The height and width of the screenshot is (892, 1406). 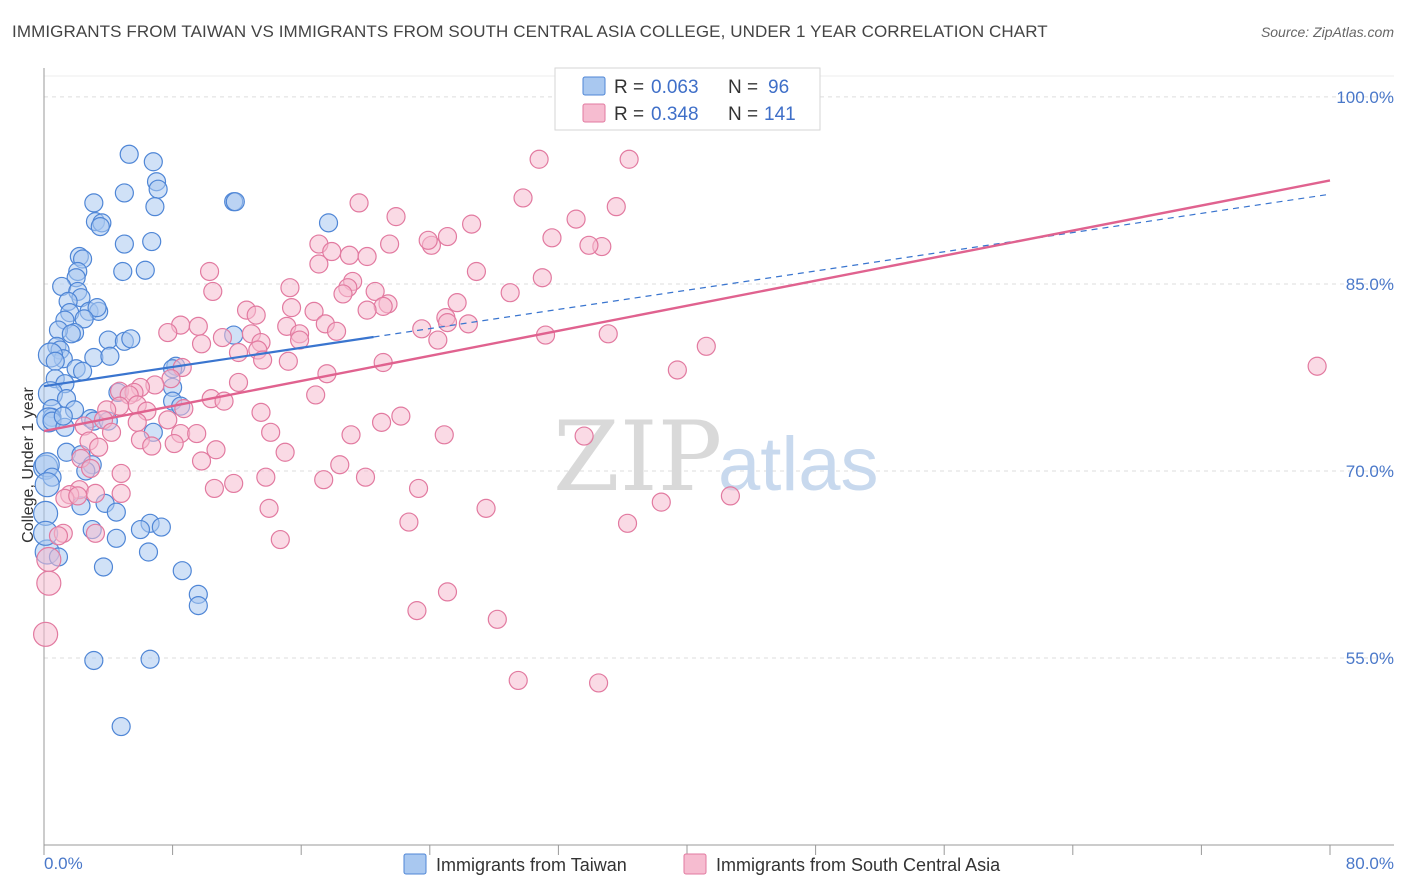 I want to click on bottom-legend-swatch-sca, so click(x=695, y=864).